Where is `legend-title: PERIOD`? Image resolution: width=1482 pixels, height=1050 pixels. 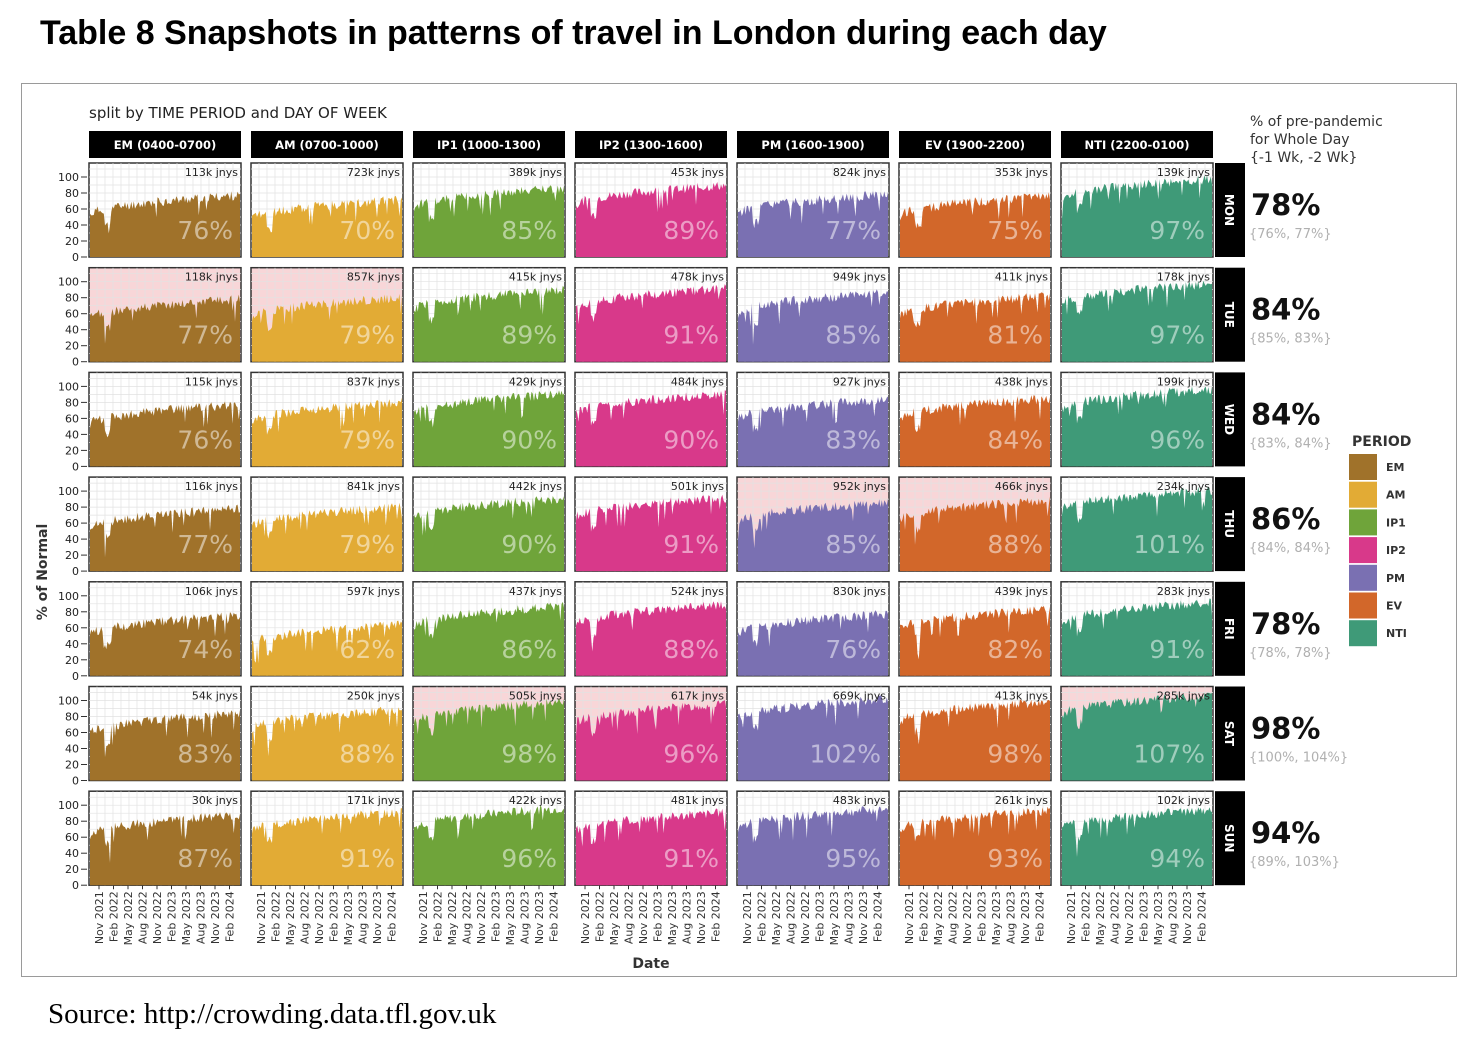 legend-title: PERIOD is located at coordinates (1381, 442).